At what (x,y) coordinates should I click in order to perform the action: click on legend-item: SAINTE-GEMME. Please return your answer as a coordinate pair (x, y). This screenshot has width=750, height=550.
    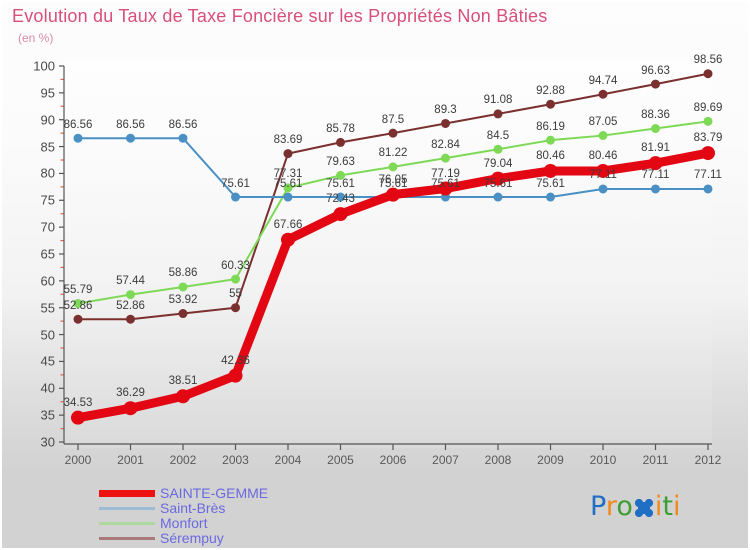
    Looking at the image, I should click on (258, 493).